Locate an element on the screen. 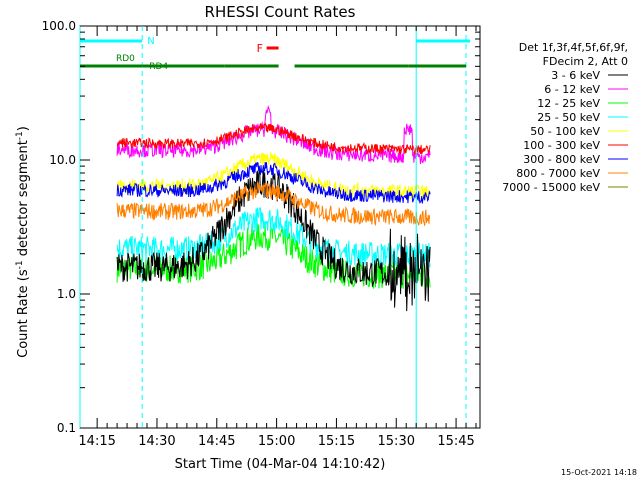 This screenshot has height=480, width=640. legend-item-label: 300 - 800 keV is located at coordinates (561, 159).